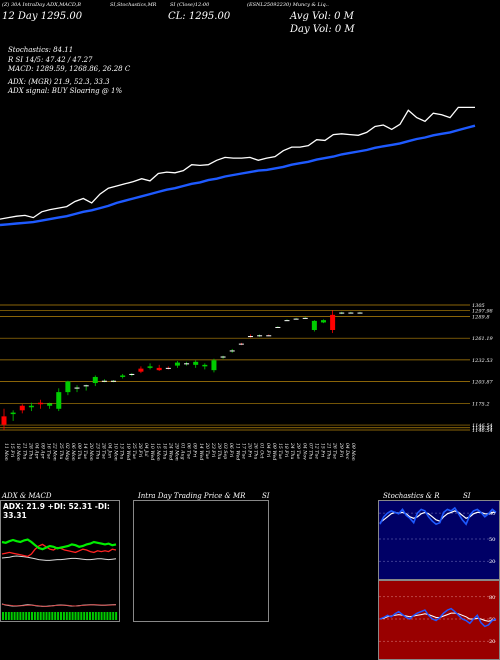  Describe the element at coordinates (59, 544) in the screenshot. I see `plus-di-line` at that location.